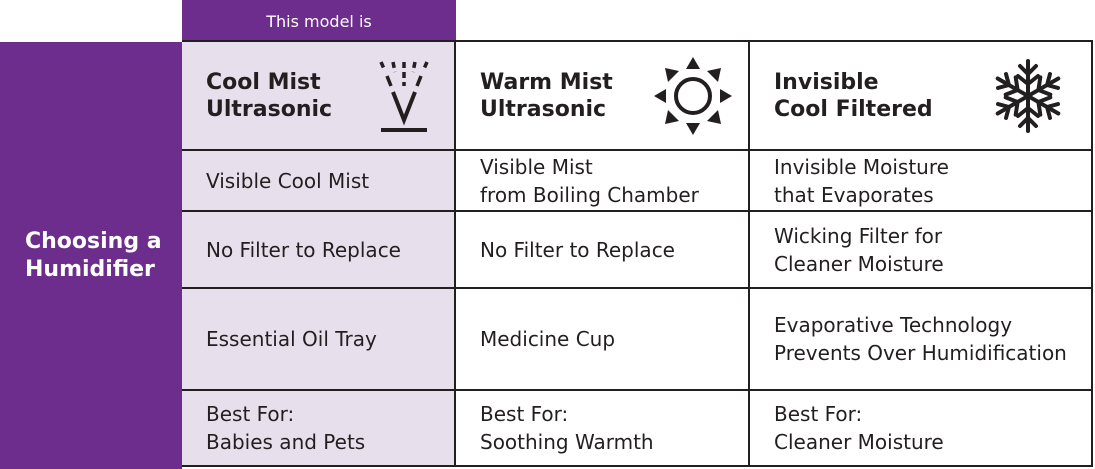 The width and height of the screenshot is (1095, 469). Describe the element at coordinates (603, 250) in the screenshot. I see `row2-warm: No Filter to Replace` at that location.